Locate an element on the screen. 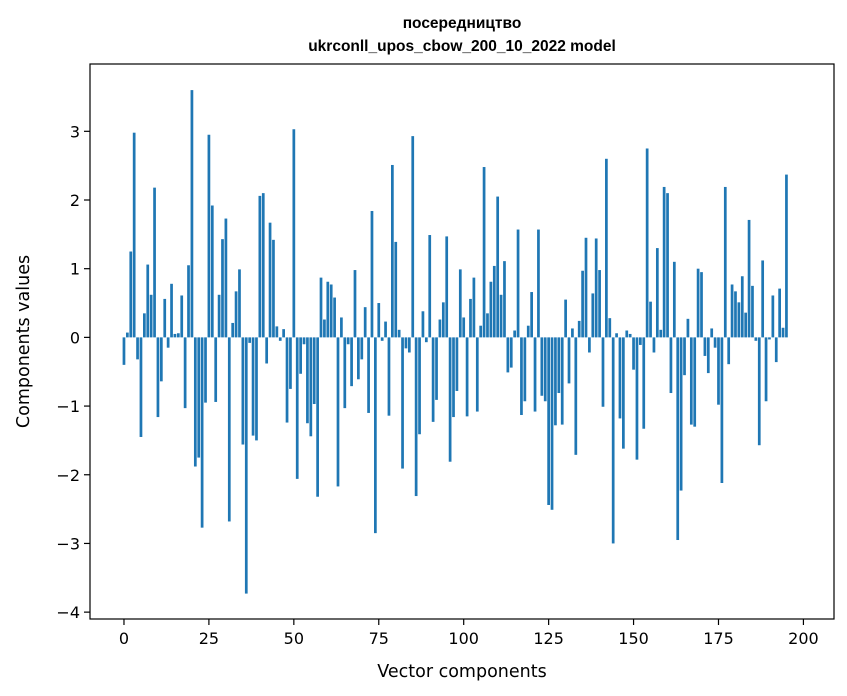  y-tick-label: 0 is located at coordinates (75, 337).